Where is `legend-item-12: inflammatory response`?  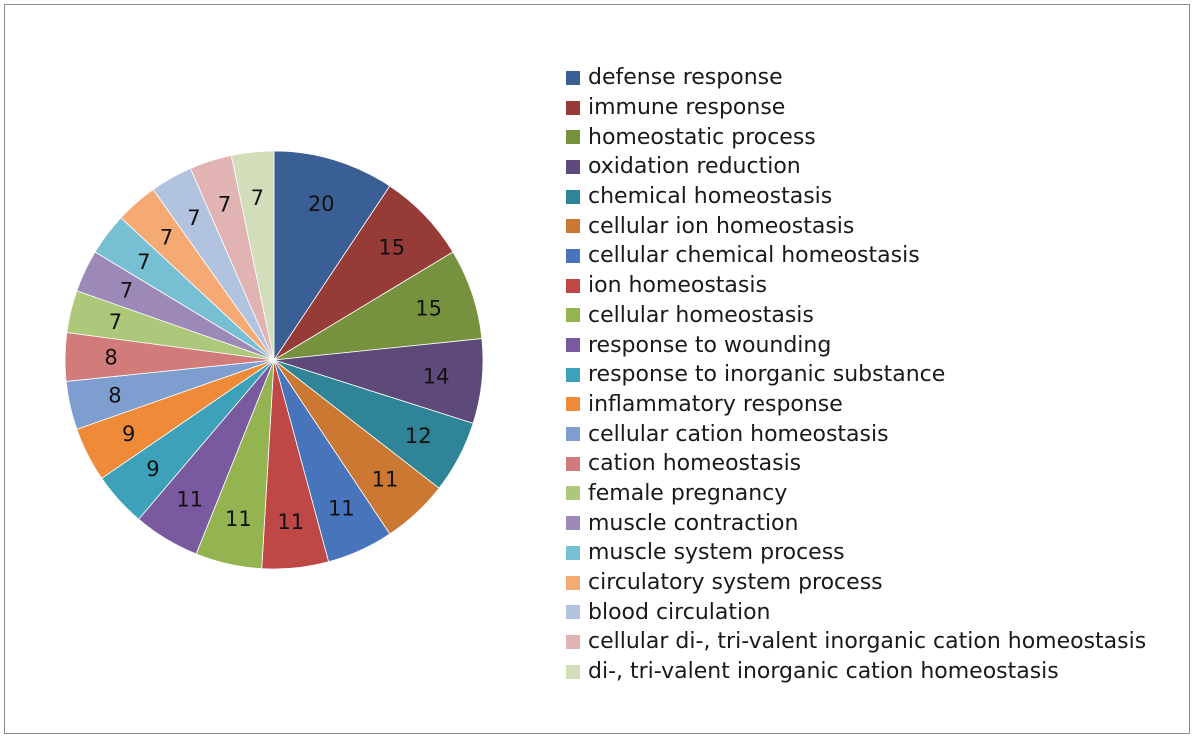 legend-item-12: inflammatory response is located at coordinates (856, 405).